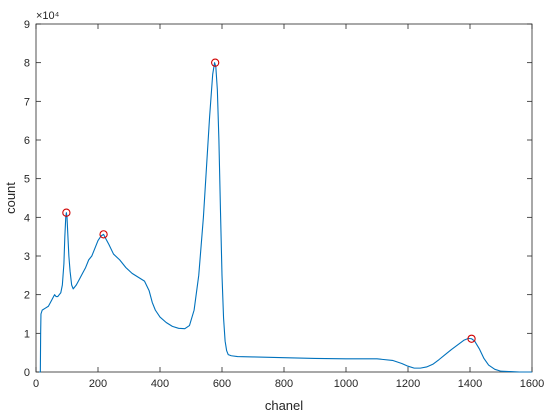 The width and height of the screenshot is (550, 417). What do you see at coordinates (346, 384) in the screenshot?
I see `x-tick-label: 1000` at bounding box center [346, 384].